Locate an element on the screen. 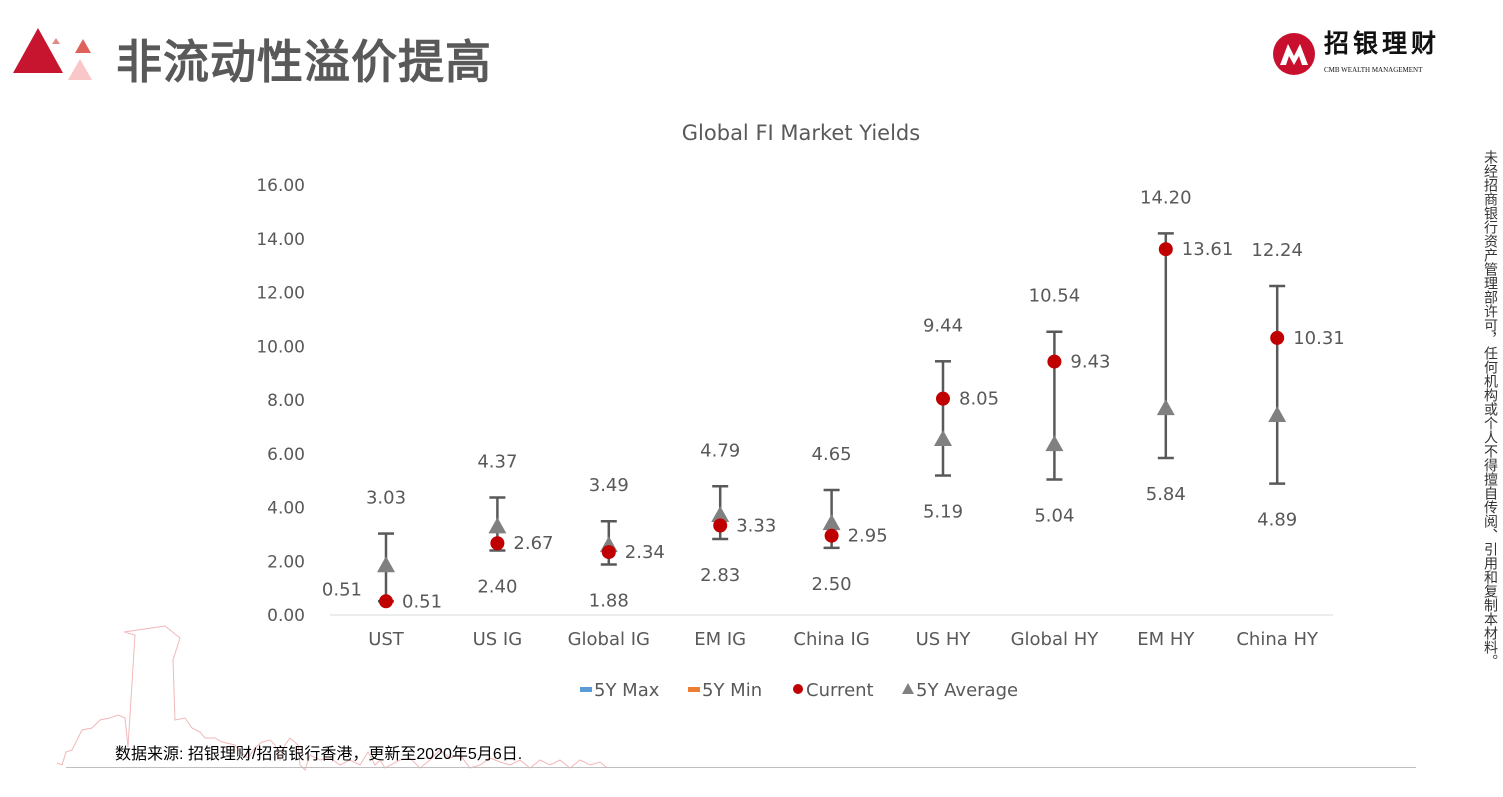 This screenshot has height=797, width=1503. x-tick-label: EM HY is located at coordinates (1166, 639).